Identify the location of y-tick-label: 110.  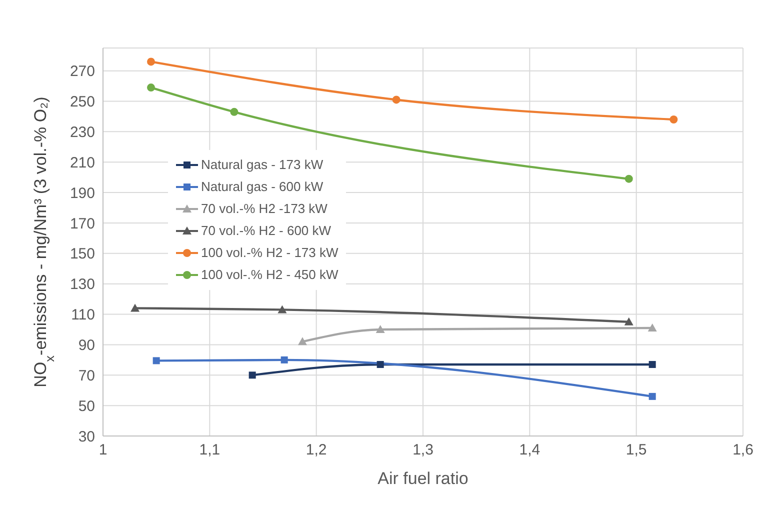
(83, 315).